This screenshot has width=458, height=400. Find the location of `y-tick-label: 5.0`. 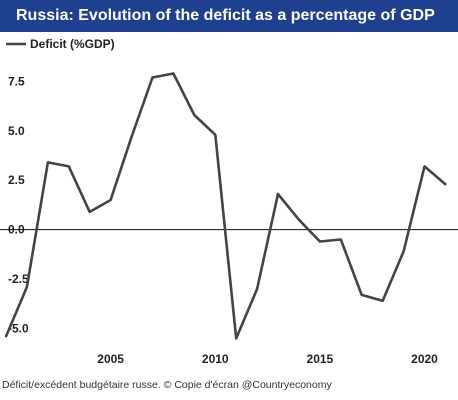

y-tick-label: 5.0 is located at coordinates (16, 131).